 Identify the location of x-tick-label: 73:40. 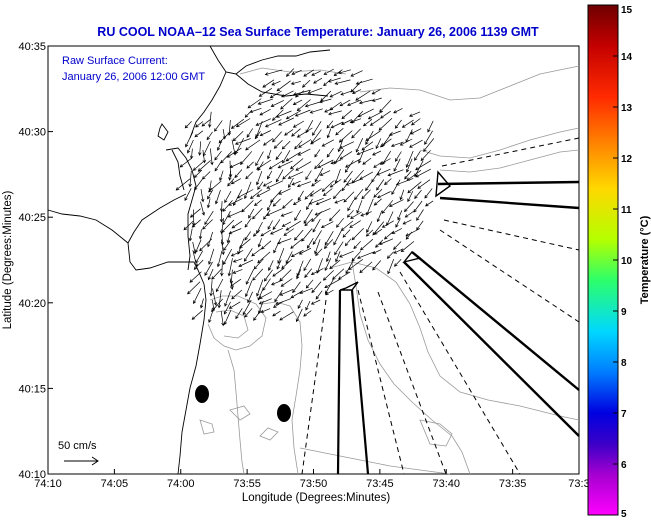
(446, 484).